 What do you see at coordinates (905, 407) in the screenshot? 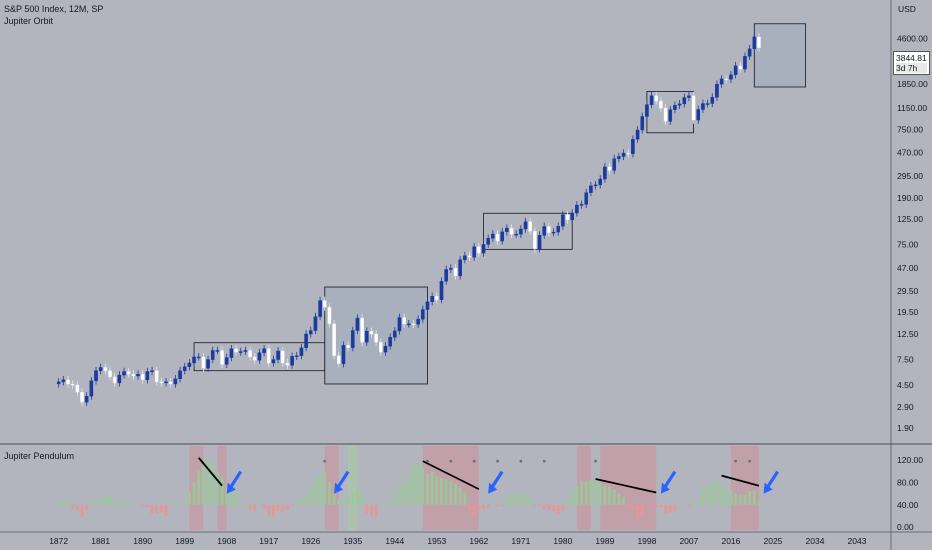
I see `price-tick-16: 2.90` at bounding box center [905, 407].